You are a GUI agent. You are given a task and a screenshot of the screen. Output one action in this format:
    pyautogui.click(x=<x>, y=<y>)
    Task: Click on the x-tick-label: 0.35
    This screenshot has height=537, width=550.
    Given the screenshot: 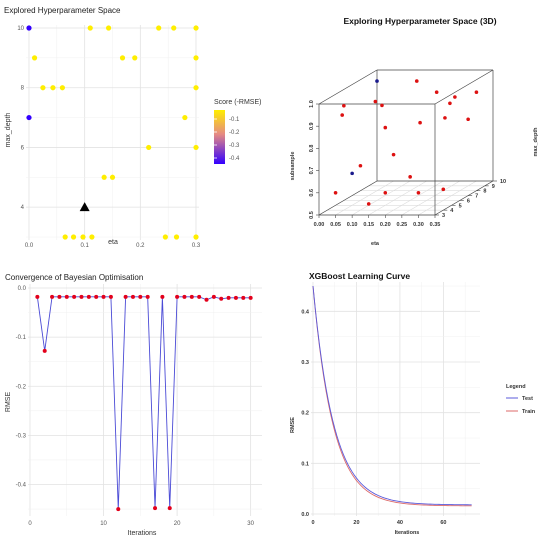 What is the action you would take?
    pyautogui.click(x=435, y=225)
    